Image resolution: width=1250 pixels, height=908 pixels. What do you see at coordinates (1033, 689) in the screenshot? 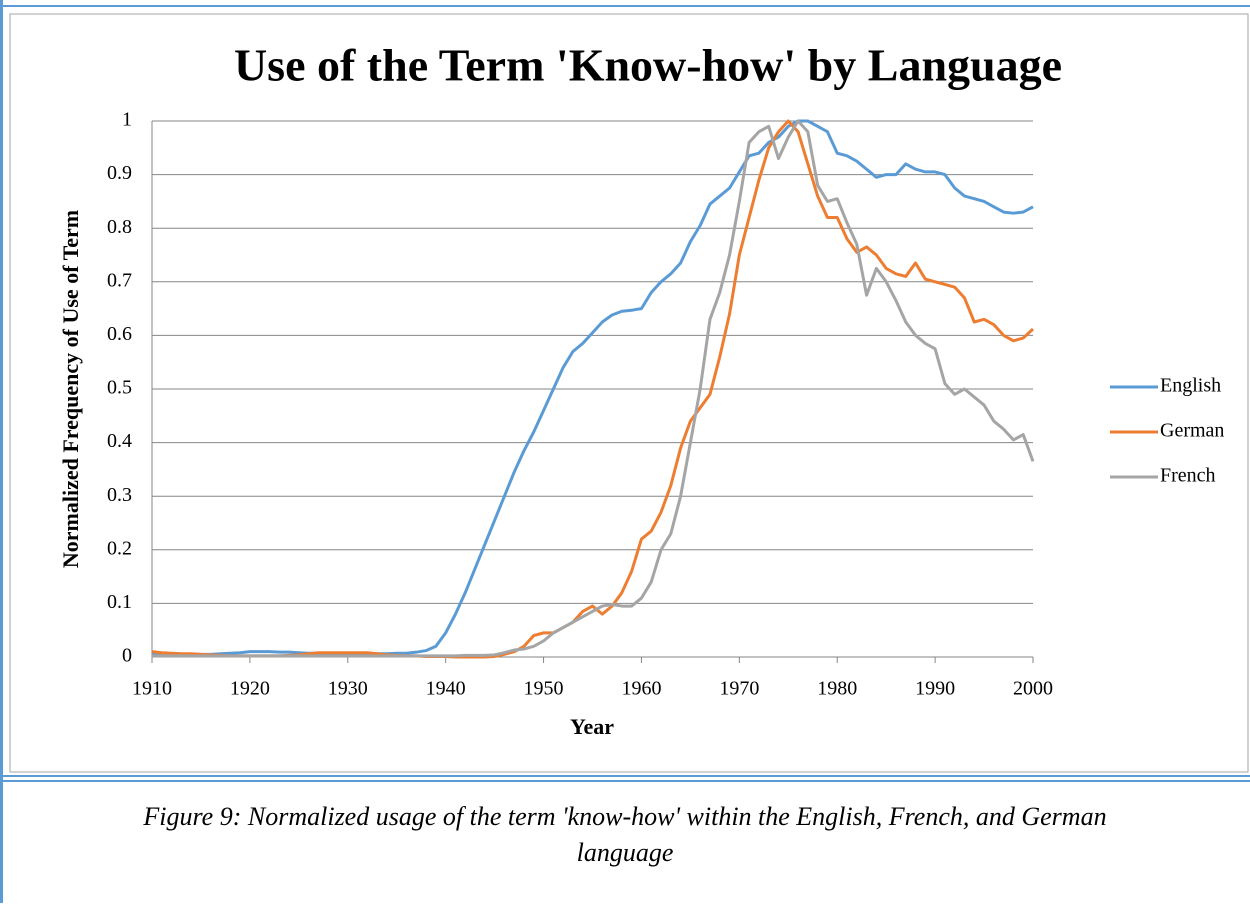
I see `x-tick-label: 2000` at bounding box center [1033, 689].